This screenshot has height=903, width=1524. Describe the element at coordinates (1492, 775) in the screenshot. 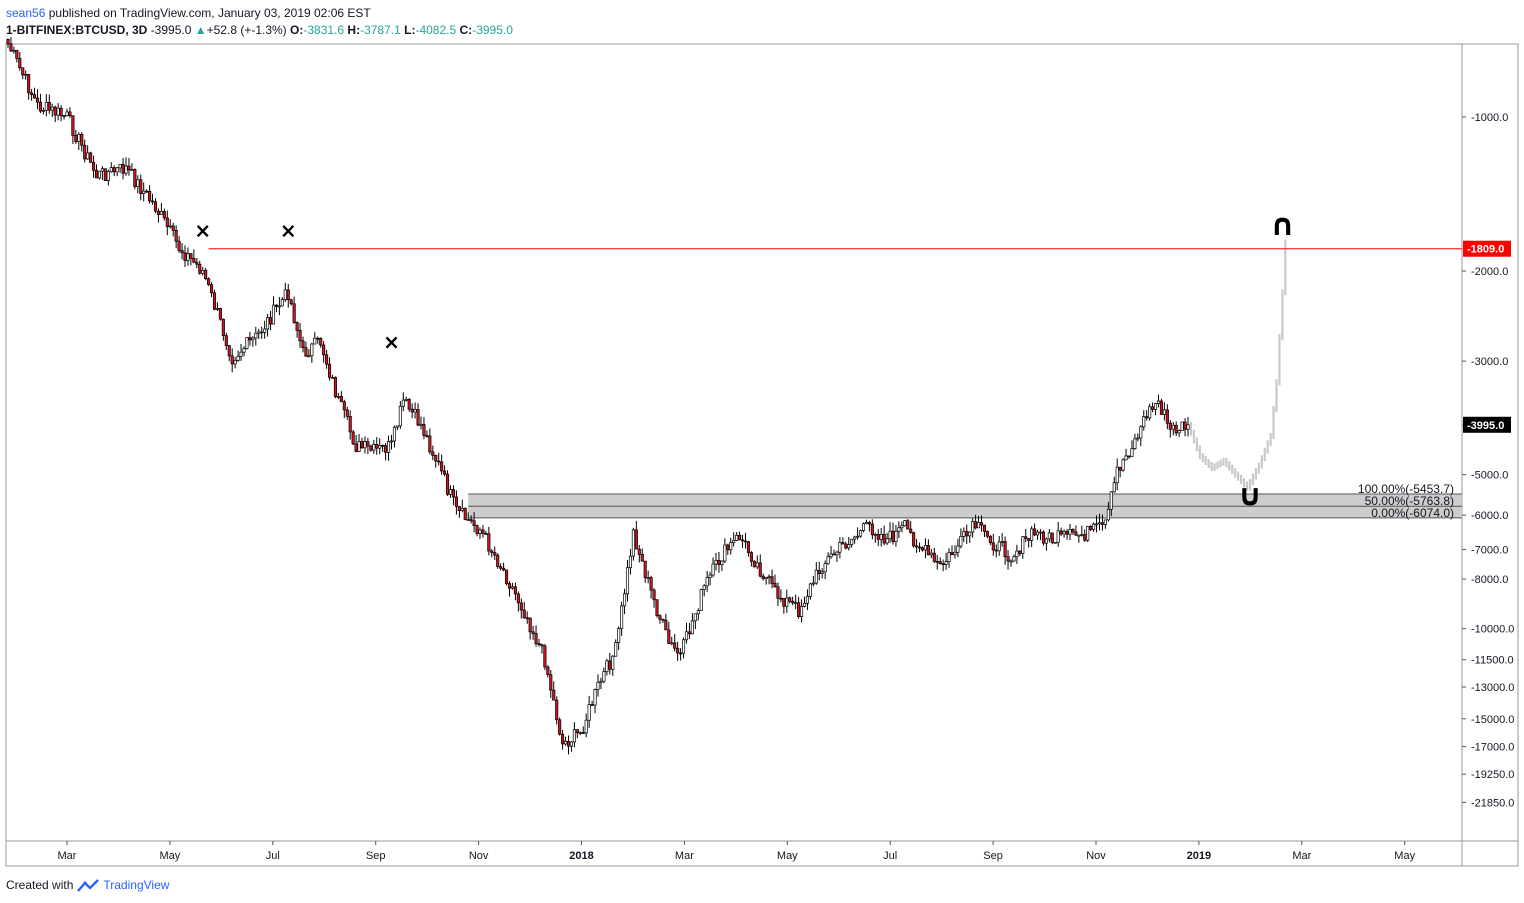

I see `price-tick-label: -19250.0` at that location.